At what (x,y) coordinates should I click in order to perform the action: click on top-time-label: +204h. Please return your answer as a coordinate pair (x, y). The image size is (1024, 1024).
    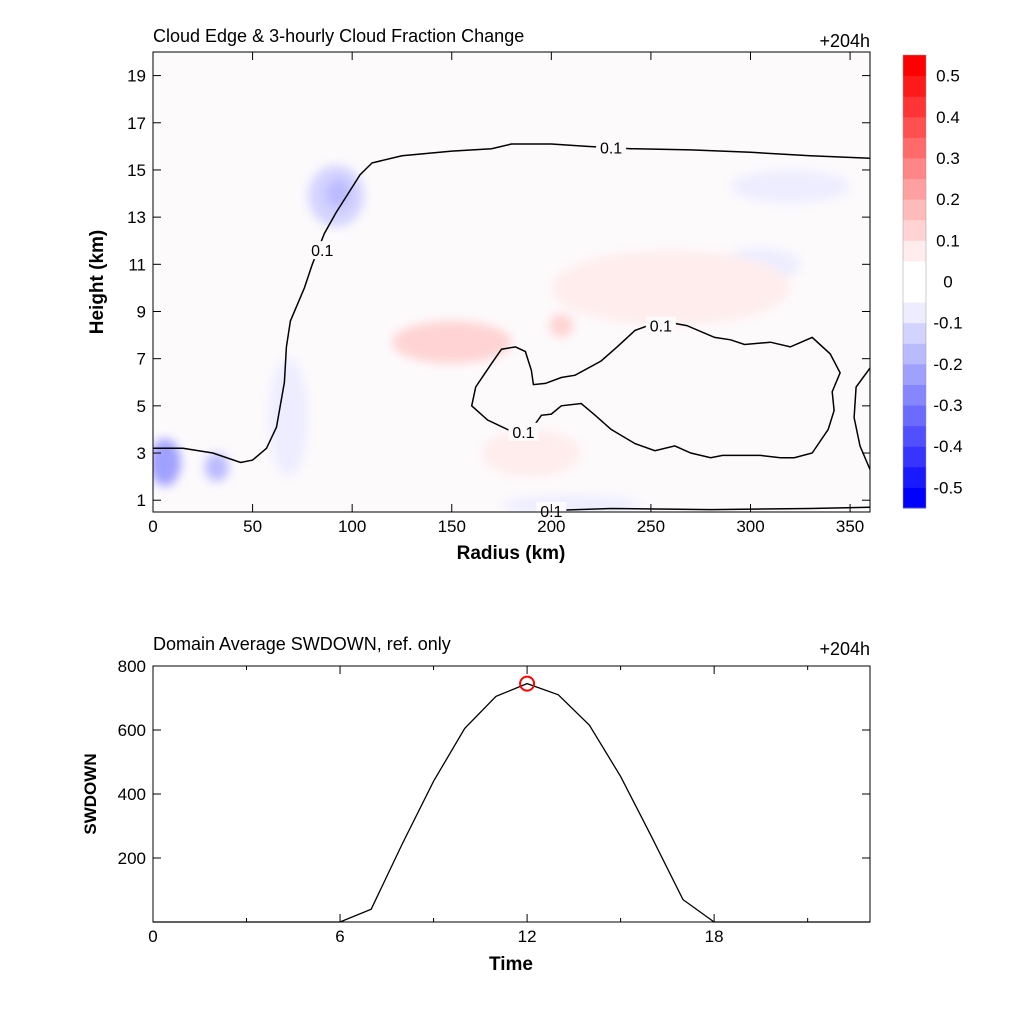
    Looking at the image, I should click on (844, 41).